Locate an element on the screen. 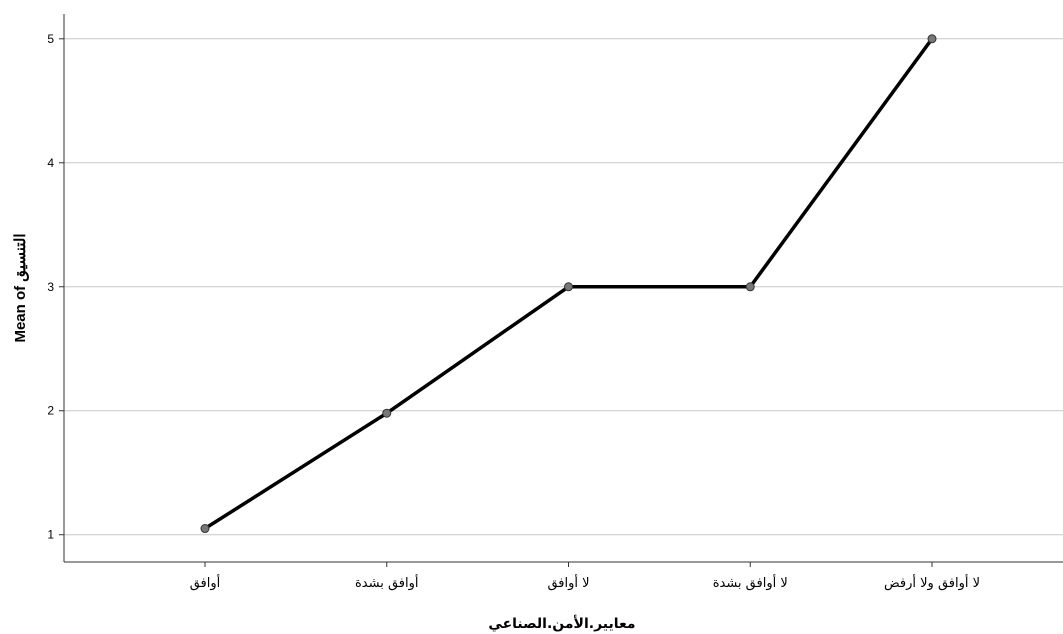 The height and width of the screenshot is (634, 1063). y-tick-label-1: 1 is located at coordinates (50, 535).